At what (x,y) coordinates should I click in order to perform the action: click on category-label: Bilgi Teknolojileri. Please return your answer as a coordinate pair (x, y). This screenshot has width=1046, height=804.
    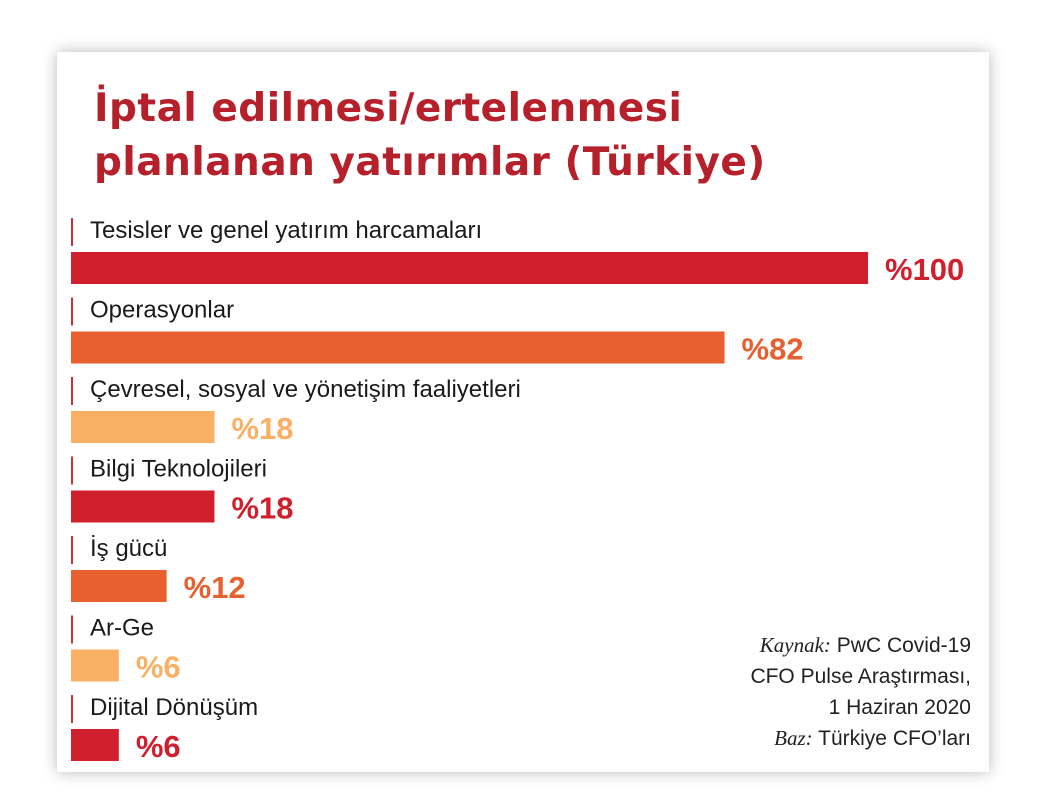
    Looking at the image, I should click on (178, 469).